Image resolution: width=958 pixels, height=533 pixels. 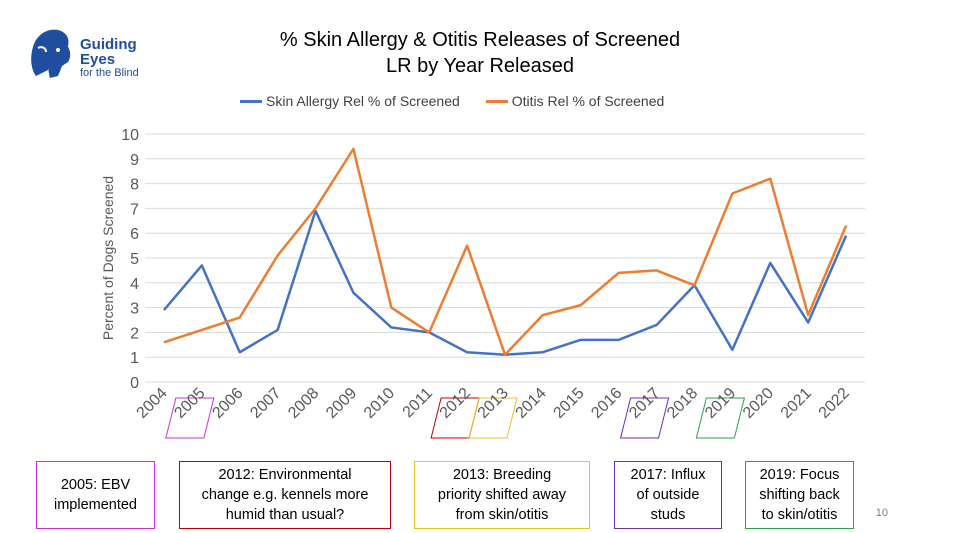 I want to click on annotation-line: priority shifted away, so click(x=502, y=495).